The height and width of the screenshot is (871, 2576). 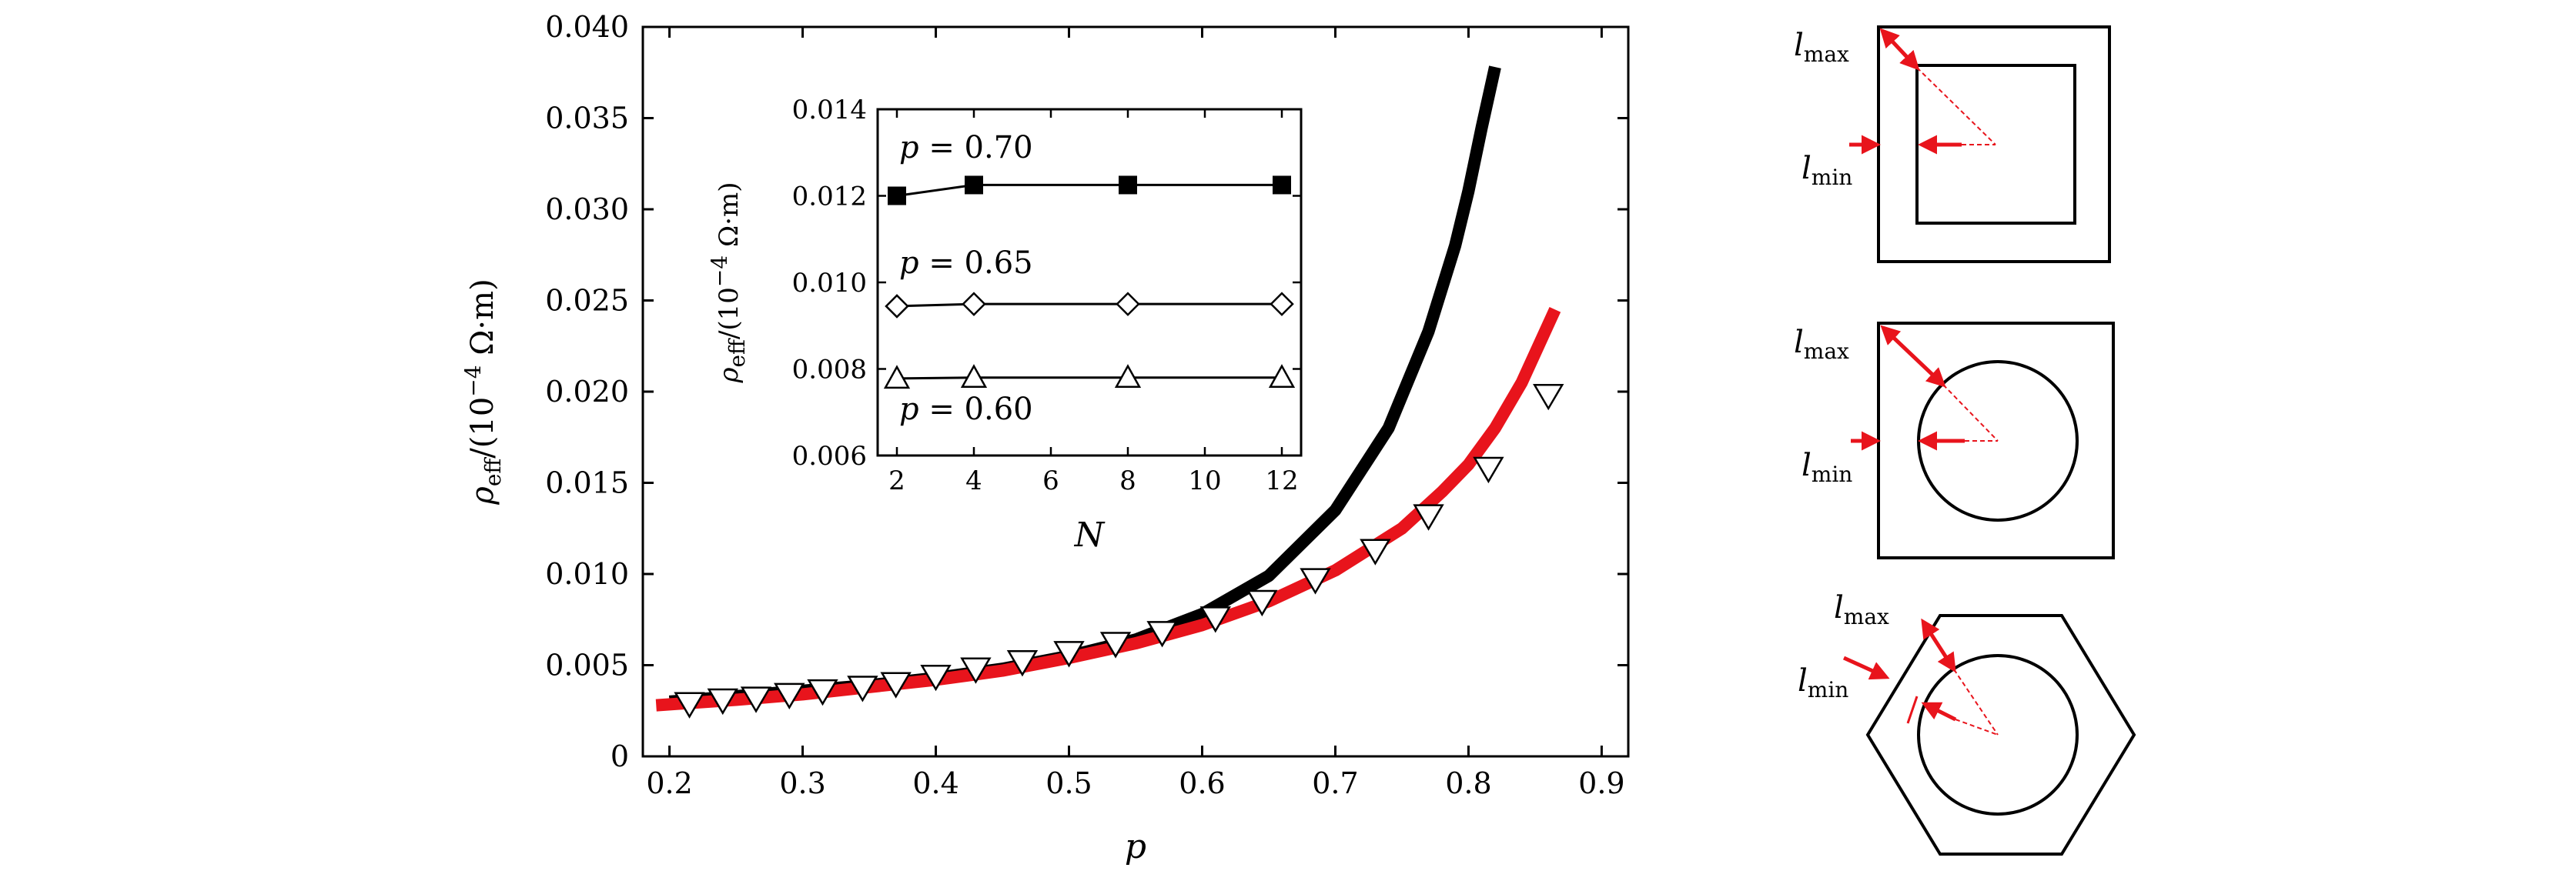 I want to click on inset-y-tick-label: 0.012, so click(x=830, y=197).